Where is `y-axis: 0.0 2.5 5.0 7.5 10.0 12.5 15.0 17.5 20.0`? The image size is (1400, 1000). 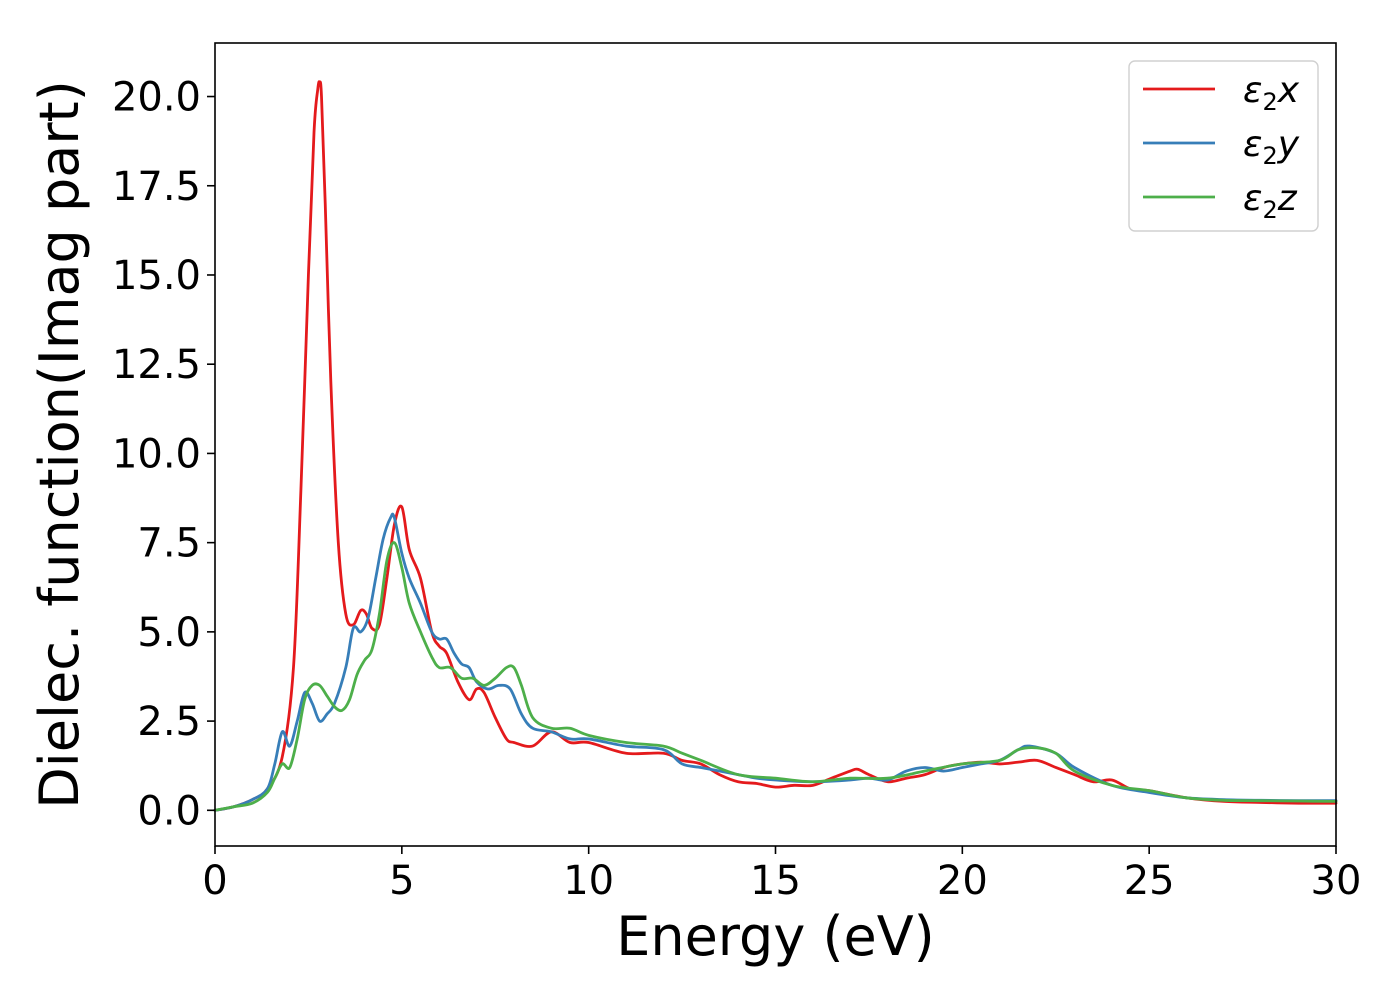 y-axis: 0.0 2.5 5.0 7.5 10.0 12.5 15.0 17.5 20.0 is located at coordinates (163, 454).